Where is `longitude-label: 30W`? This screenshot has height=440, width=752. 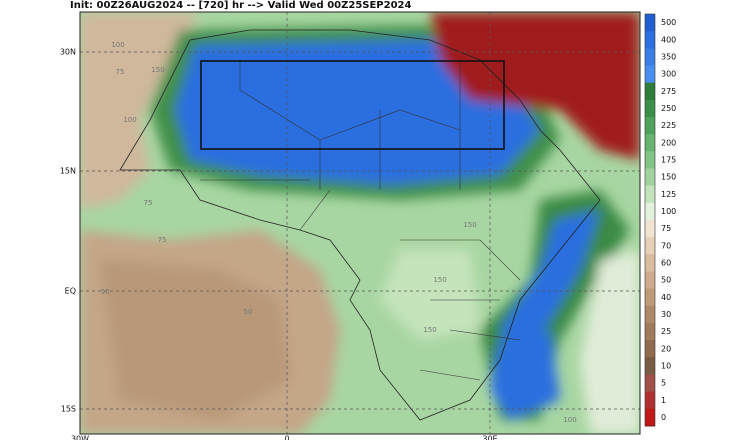 longitude-label: 30W is located at coordinates (80, 437).